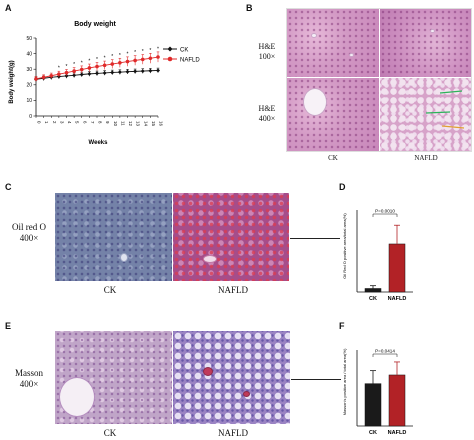 The width and height of the screenshot is (474, 440). I want to click on panel-c-letter: C, so click(8, 187).